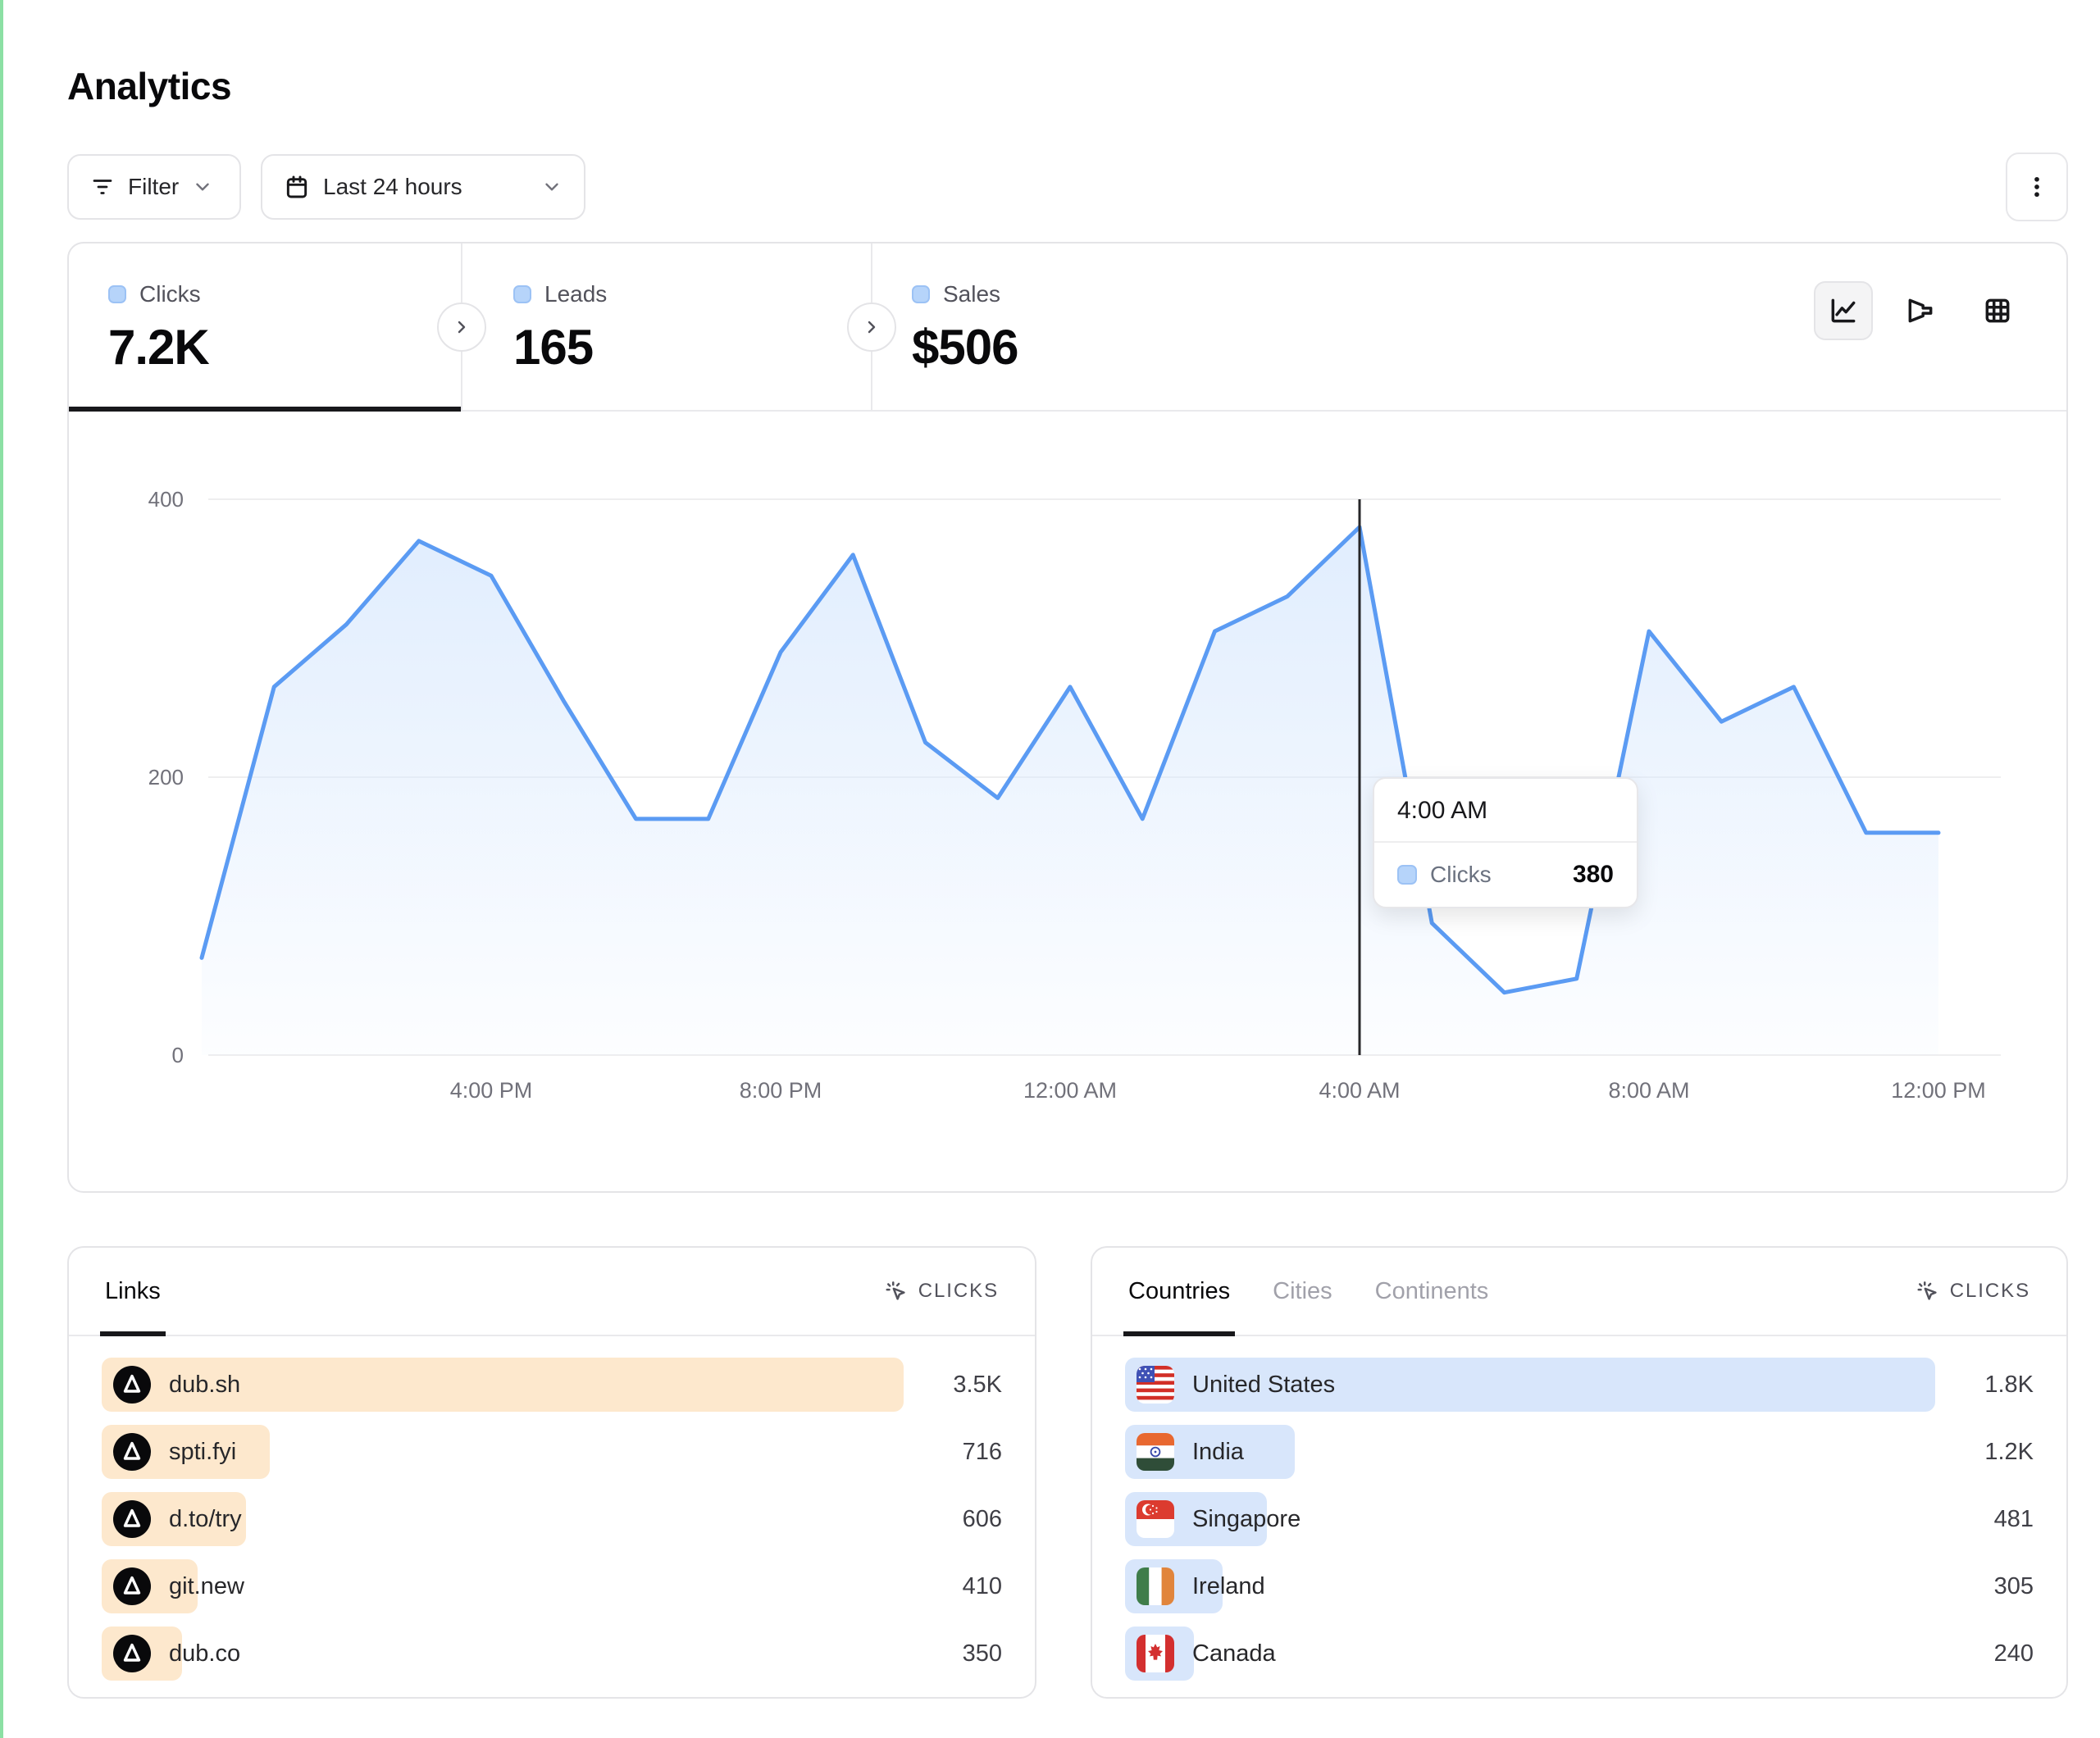  I want to click on list-item-label: United States, so click(1264, 1384).